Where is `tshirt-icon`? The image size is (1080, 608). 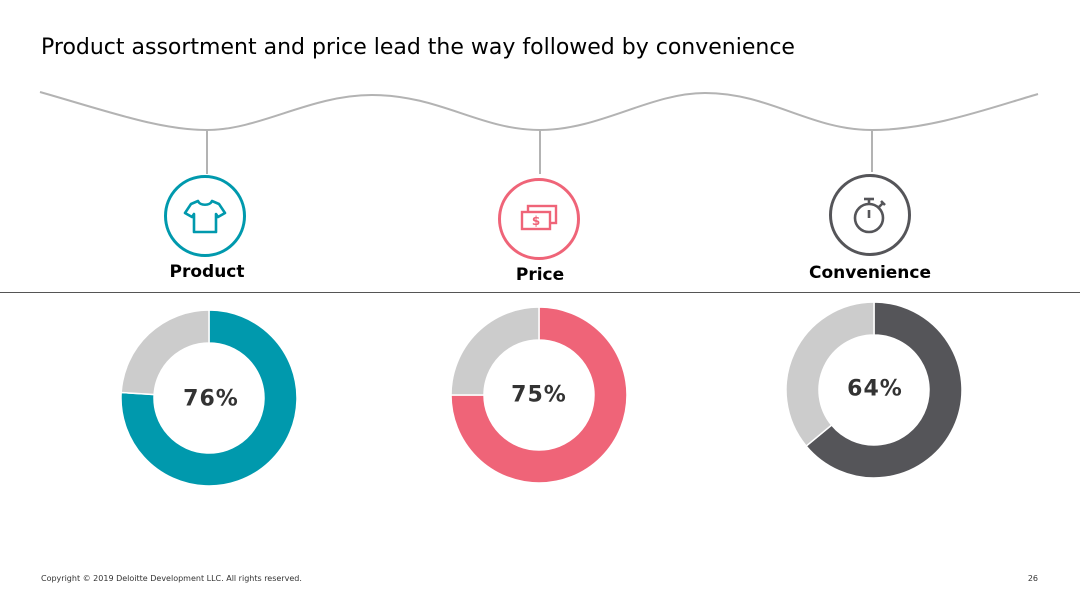
tshirt-icon is located at coordinates (205, 216).